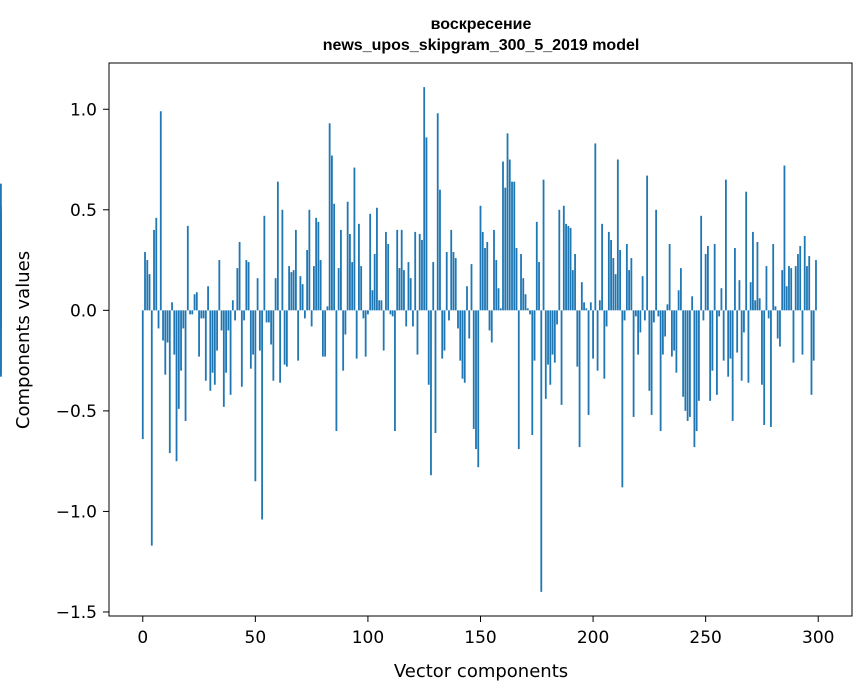 This screenshot has height=696, width=867. I want to click on x-tick-label: 0, so click(142, 638).